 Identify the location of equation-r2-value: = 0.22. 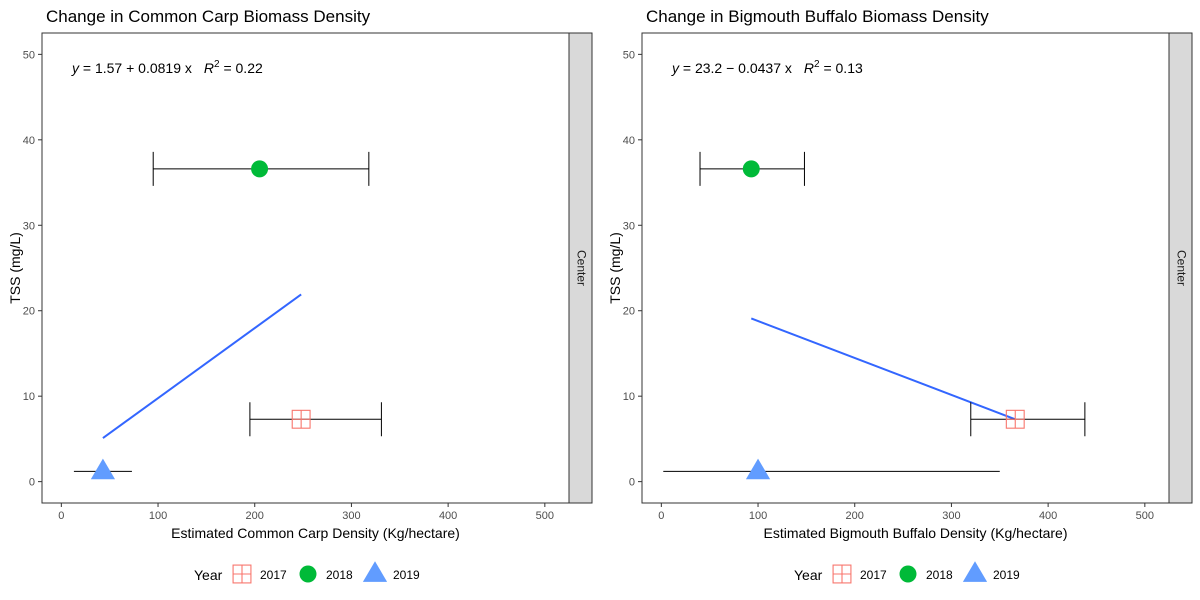
(241, 68).